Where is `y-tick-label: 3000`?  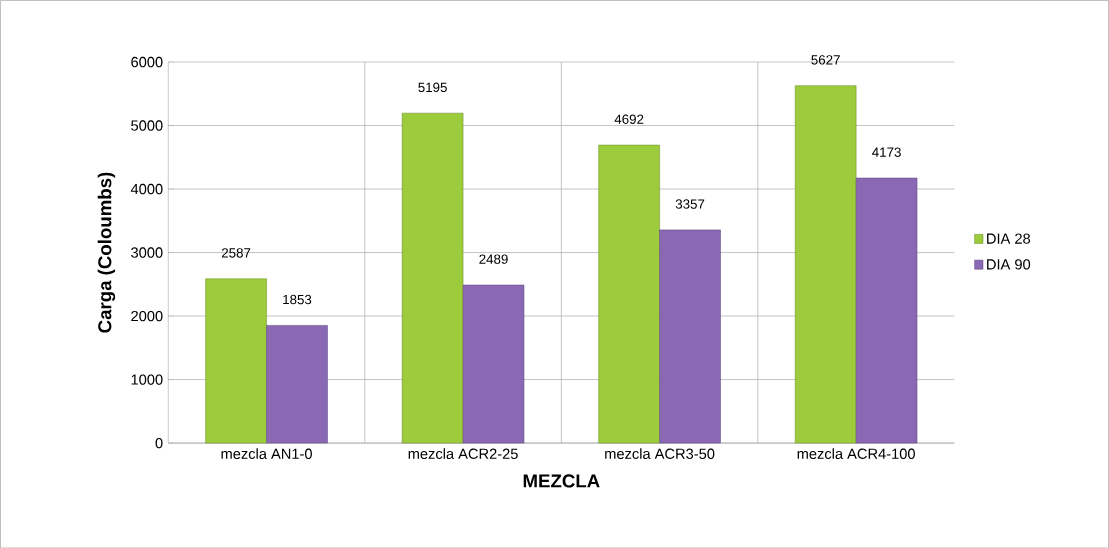
y-tick-label: 3000 is located at coordinates (147, 252).